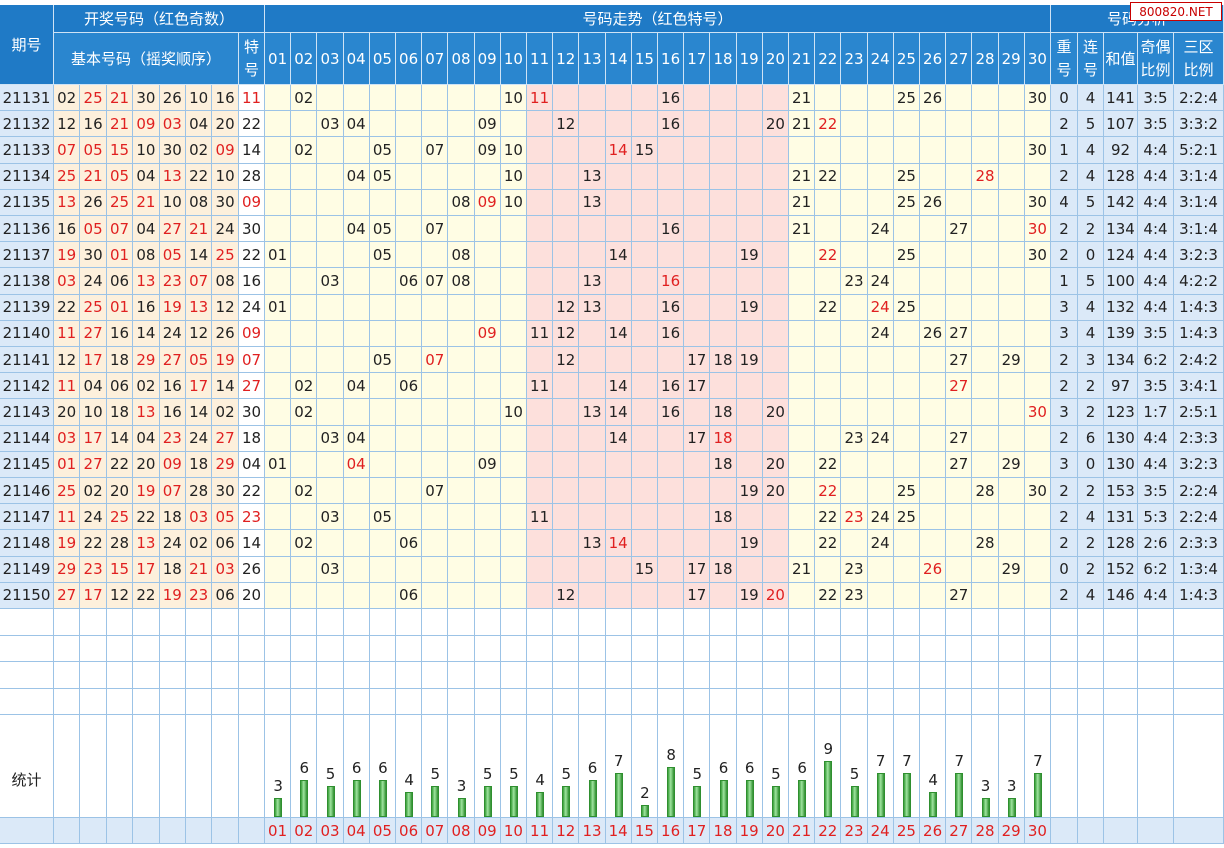  Describe the element at coordinates (1091, 438) in the screenshot. I see `analysis-consecutive: 6` at that location.